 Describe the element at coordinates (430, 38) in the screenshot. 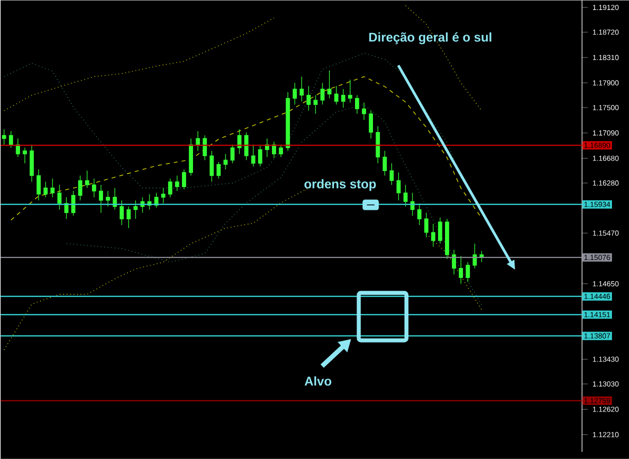

I see `annotation: Direção geral é o sul` at that location.